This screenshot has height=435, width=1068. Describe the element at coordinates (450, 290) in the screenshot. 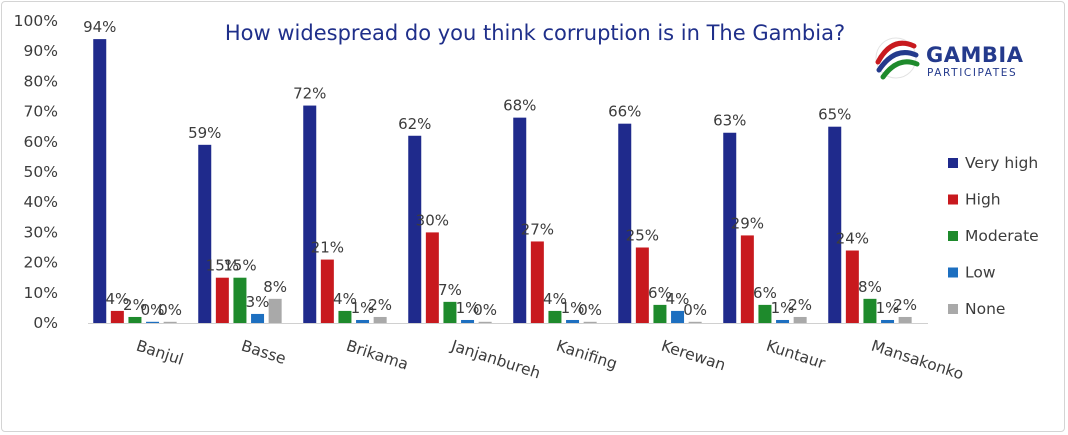

I see `data-label: 7%` at that location.